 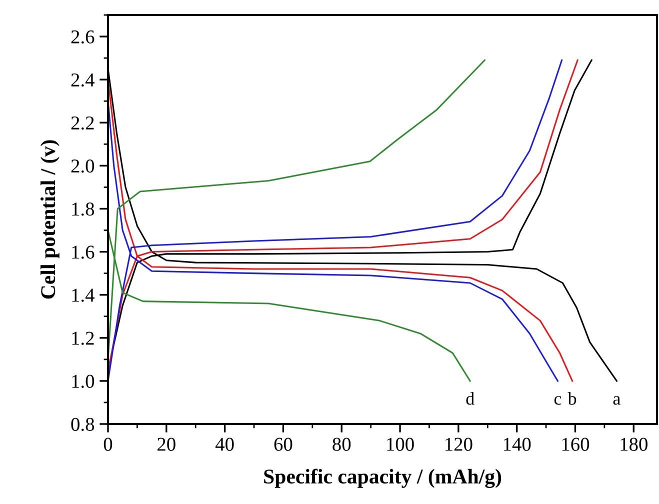 I want to click on series-label: c, so click(x=558, y=400).